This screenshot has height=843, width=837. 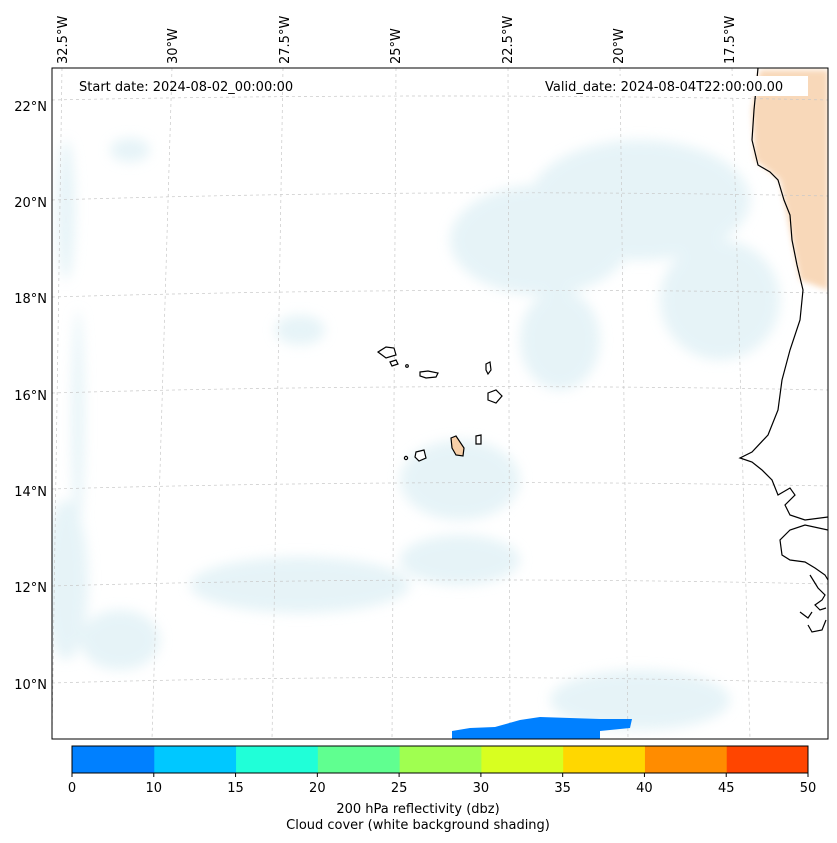 What do you see at coordinates (30, 299) in the screenshot?
I see `lat-label: 18°N` at bounding box center [30, 299].